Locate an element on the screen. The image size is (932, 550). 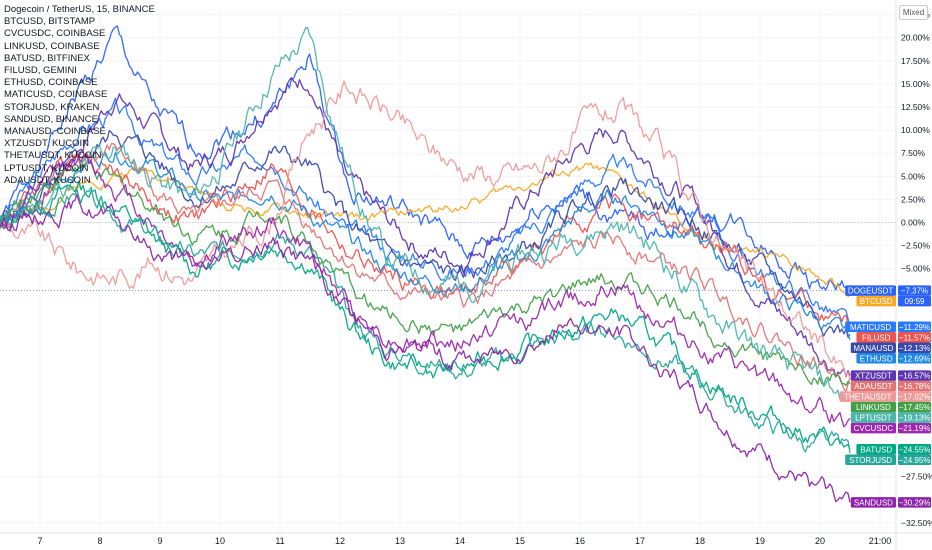
price-axis-background is located at coordinates (914, 266).